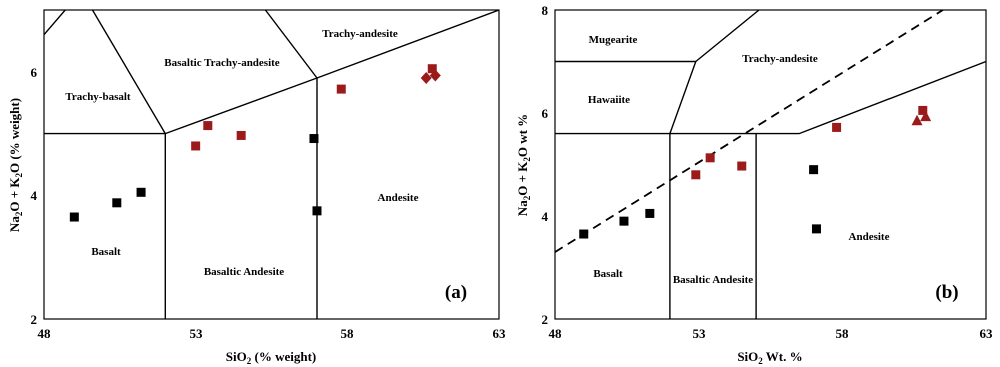 The height and width of the screenshot is (367, 1000). Describe the element at coordinates (523, 165) in the screenshot. I see `y-axis-label-b: Na2O + K2O wt %` at that location.